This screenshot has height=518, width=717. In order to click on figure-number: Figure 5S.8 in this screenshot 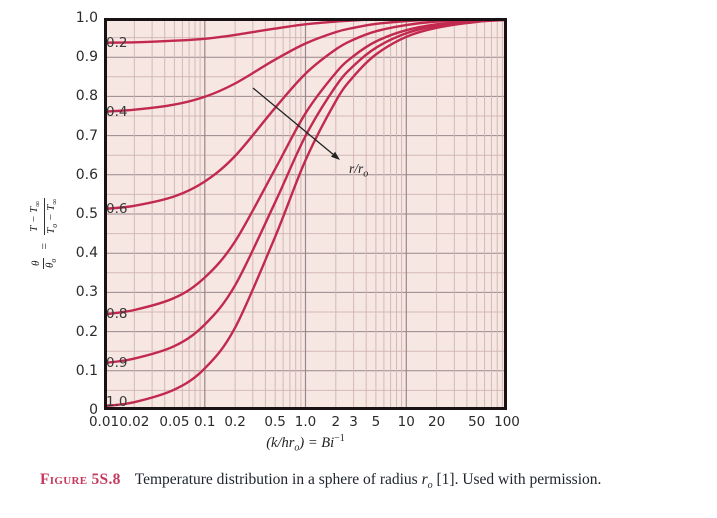, I will do `click(80, 479)`.